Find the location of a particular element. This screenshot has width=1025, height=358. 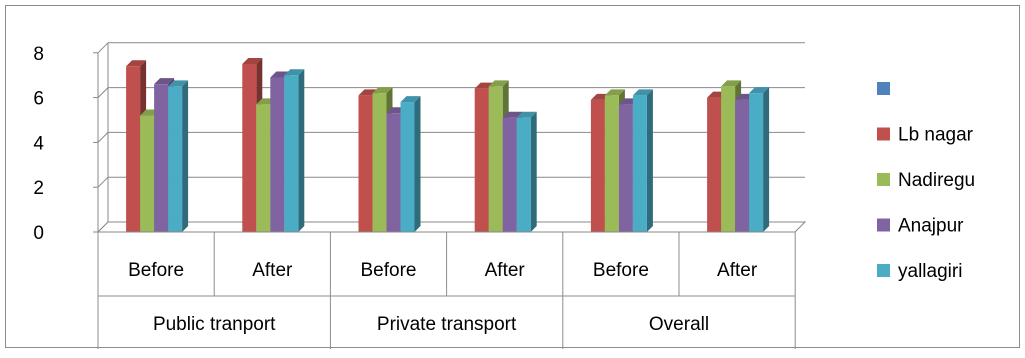

y-tick-label: 0 is located at coordinates (38, 233).